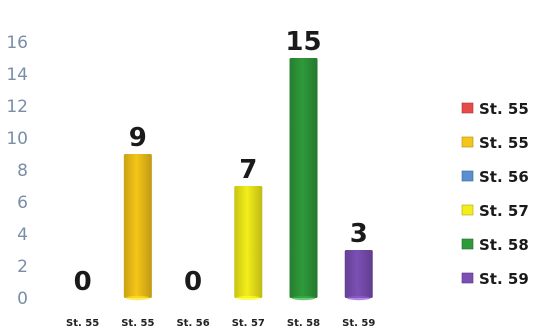 The height and width of the screenshot is (331, 545). I want to click on x-tick-label-3: St. 57, so click(248, 323).